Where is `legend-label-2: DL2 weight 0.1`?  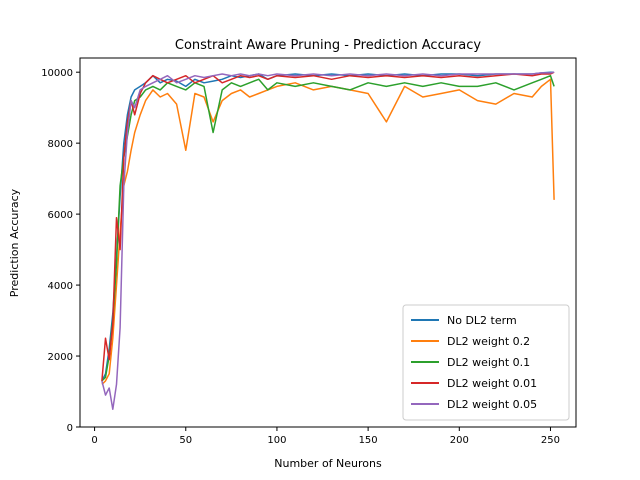
legend-label-2: DL2 weight 0.1 is located at coordinates (488, 362).